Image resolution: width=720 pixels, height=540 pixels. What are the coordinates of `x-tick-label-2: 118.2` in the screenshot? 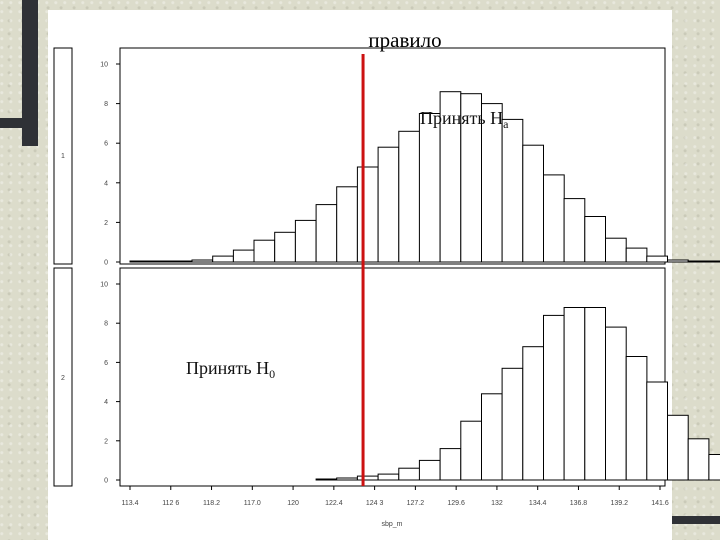 It's located at (211, 503).